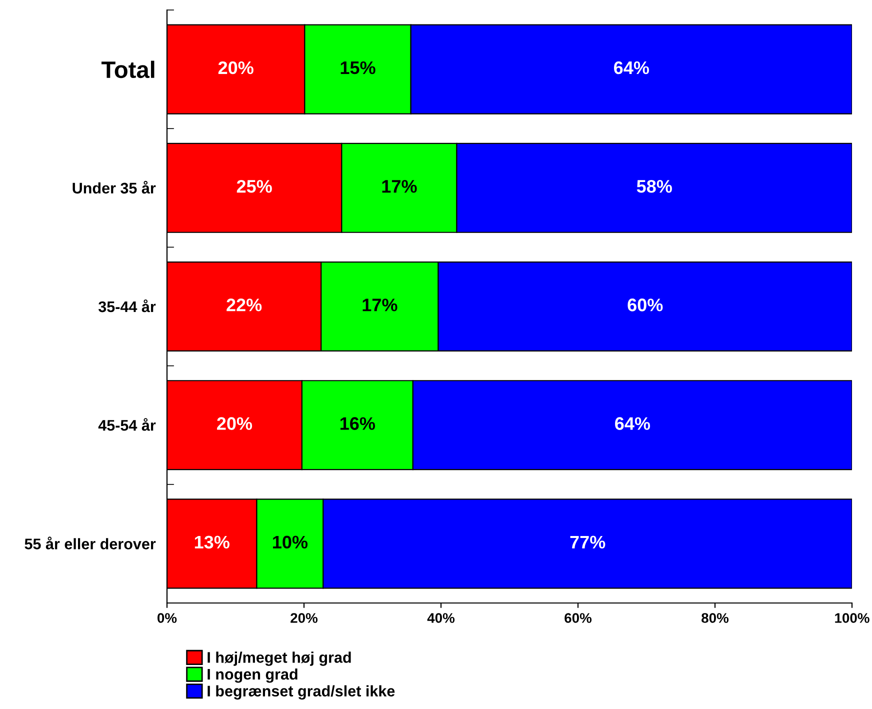 This screenshot has height=709, width=872. Describe the element at coordinates (578, 618) in the screenshot. I see `x-tick-label: 60%` at that location.